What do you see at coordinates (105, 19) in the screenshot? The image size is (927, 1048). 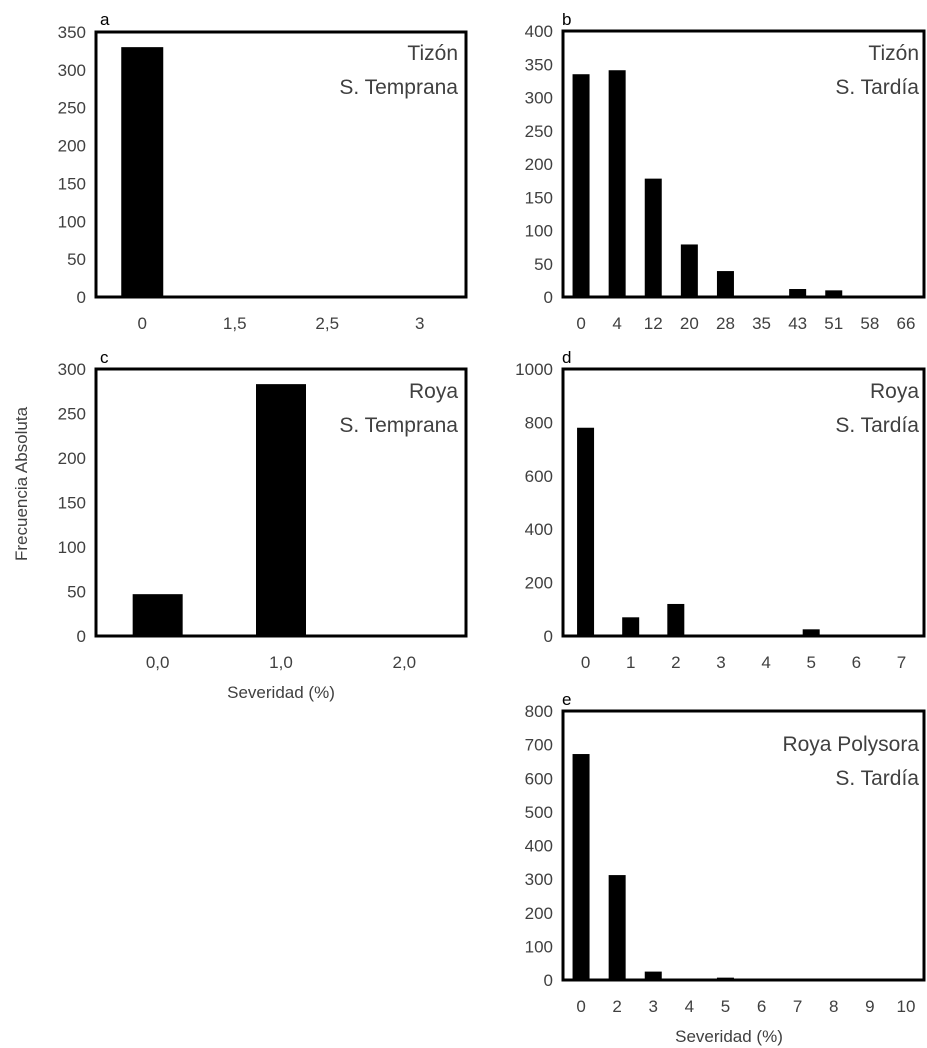 I see `panel-letter-a: a` at bounding box center [105, 19].